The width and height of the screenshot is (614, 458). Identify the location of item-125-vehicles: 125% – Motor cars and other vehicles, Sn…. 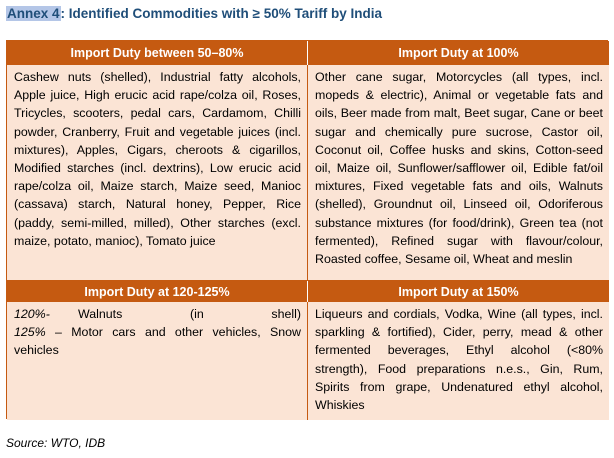
(157, 341).